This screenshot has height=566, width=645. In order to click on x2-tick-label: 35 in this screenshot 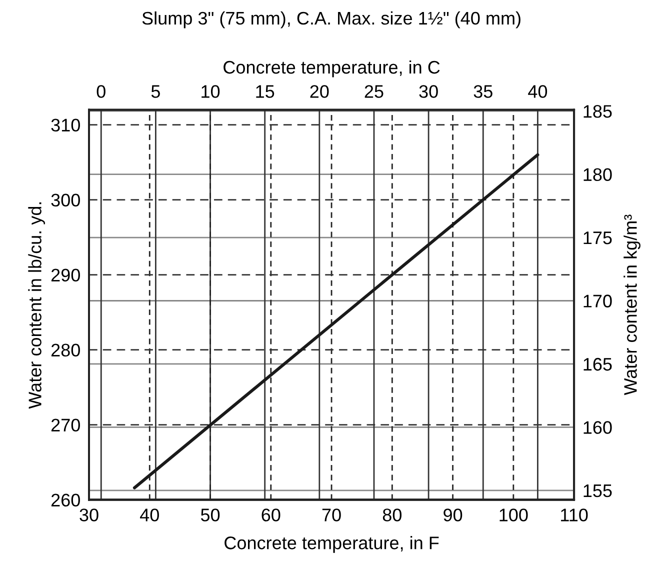, I will do `click(483, 91)`.